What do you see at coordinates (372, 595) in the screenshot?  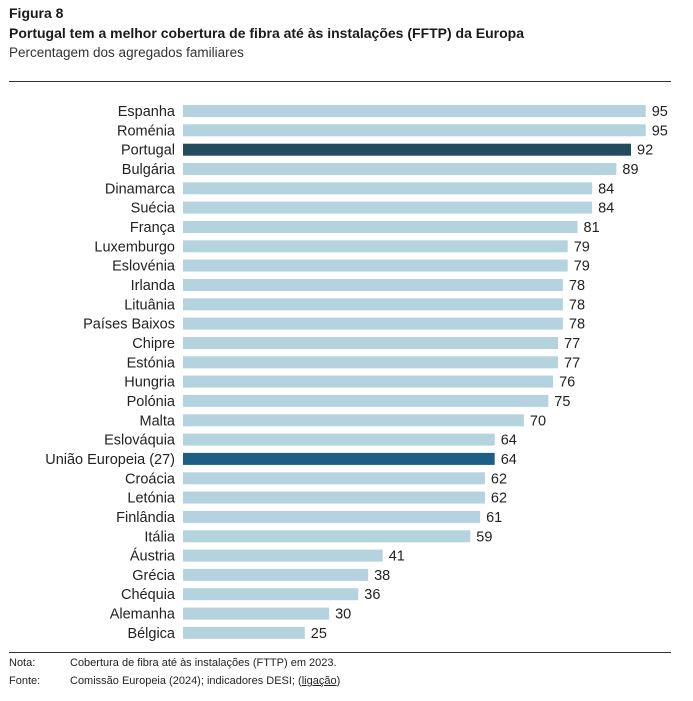 I see `value-label: 36` at bounding box center [372, 595].